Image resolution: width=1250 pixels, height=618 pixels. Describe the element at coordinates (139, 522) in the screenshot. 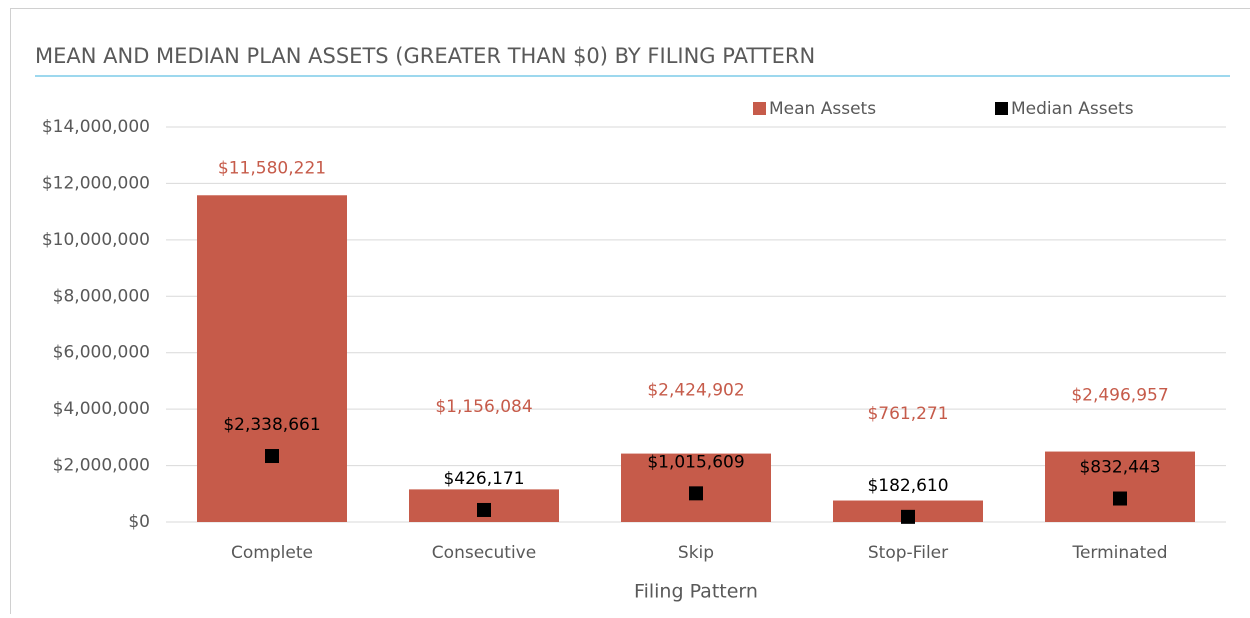

I see `y-tick-label: $0` at that location.